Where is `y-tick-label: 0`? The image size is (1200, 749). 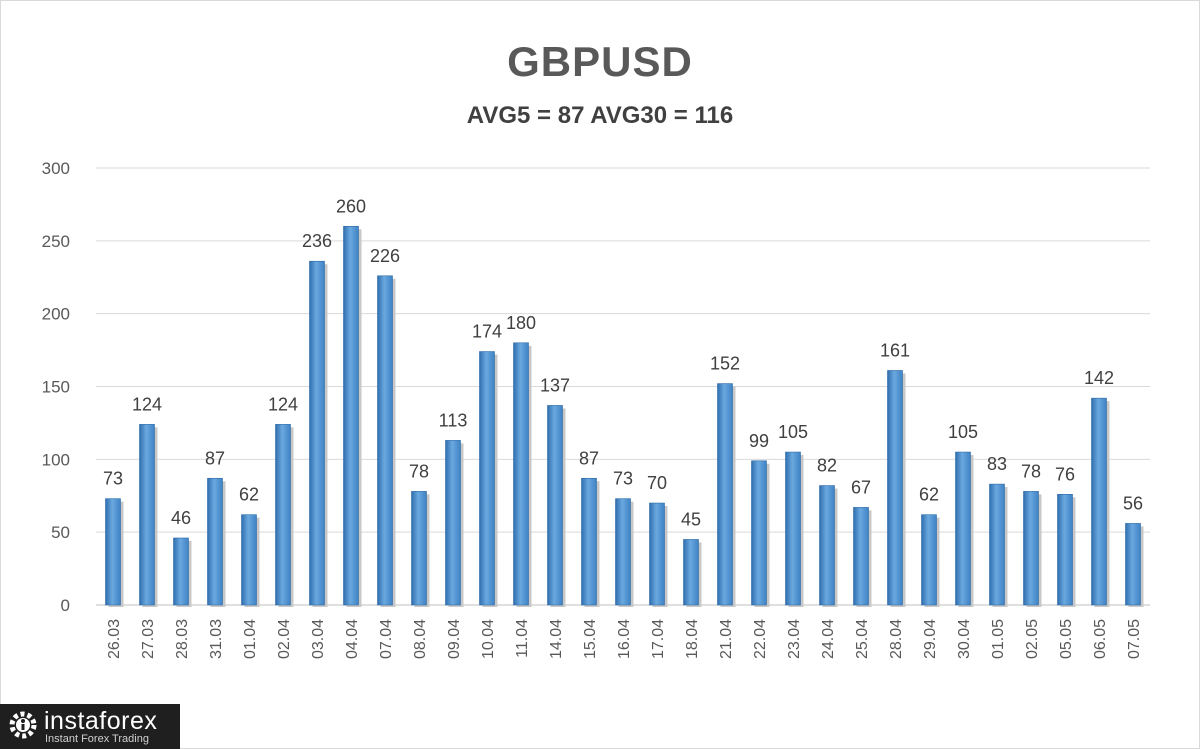 y-tick-label: 0 is located at coordinates (65, 605).